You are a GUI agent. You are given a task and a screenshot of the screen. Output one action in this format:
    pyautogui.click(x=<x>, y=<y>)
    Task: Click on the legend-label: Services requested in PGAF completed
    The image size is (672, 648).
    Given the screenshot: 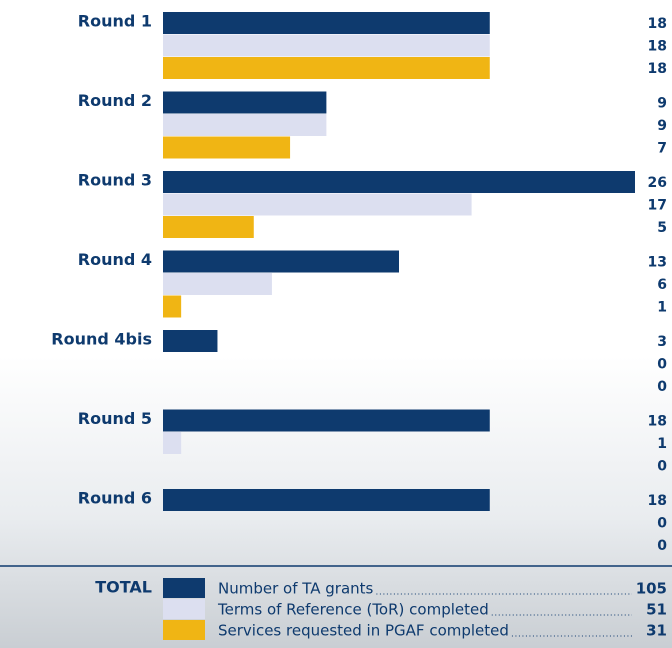 What is the action you would take?
    pyautogui.click(x=363, y=631)
    